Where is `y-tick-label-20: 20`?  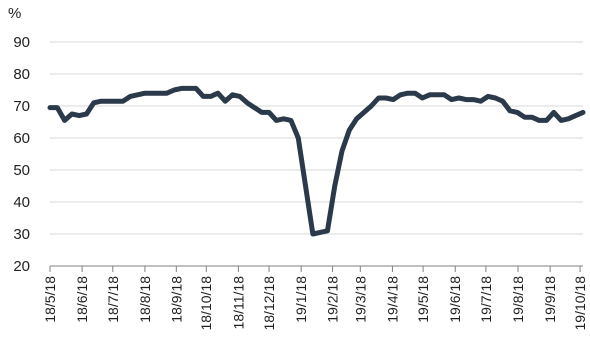 y-tick-label-20: 20 is located at coordinates (21, 266).